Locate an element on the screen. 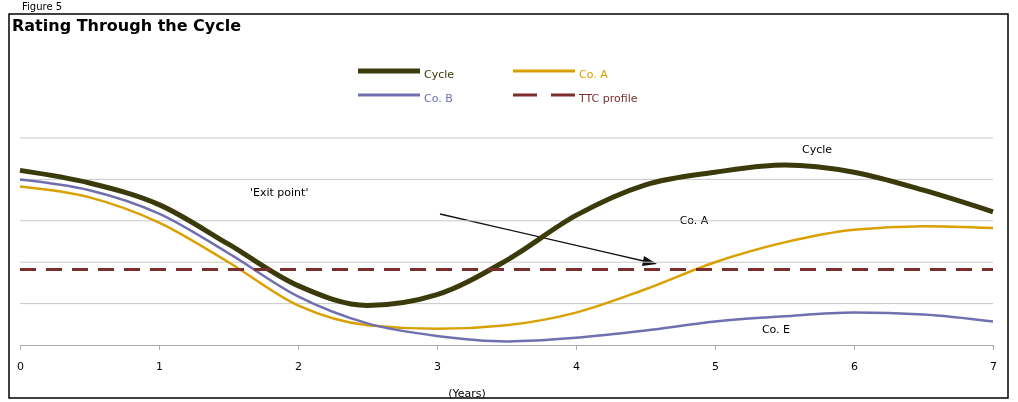 The width and height of the screenshot is (1018, 402). annotation: Co. A is located at coordinates (694, 220).